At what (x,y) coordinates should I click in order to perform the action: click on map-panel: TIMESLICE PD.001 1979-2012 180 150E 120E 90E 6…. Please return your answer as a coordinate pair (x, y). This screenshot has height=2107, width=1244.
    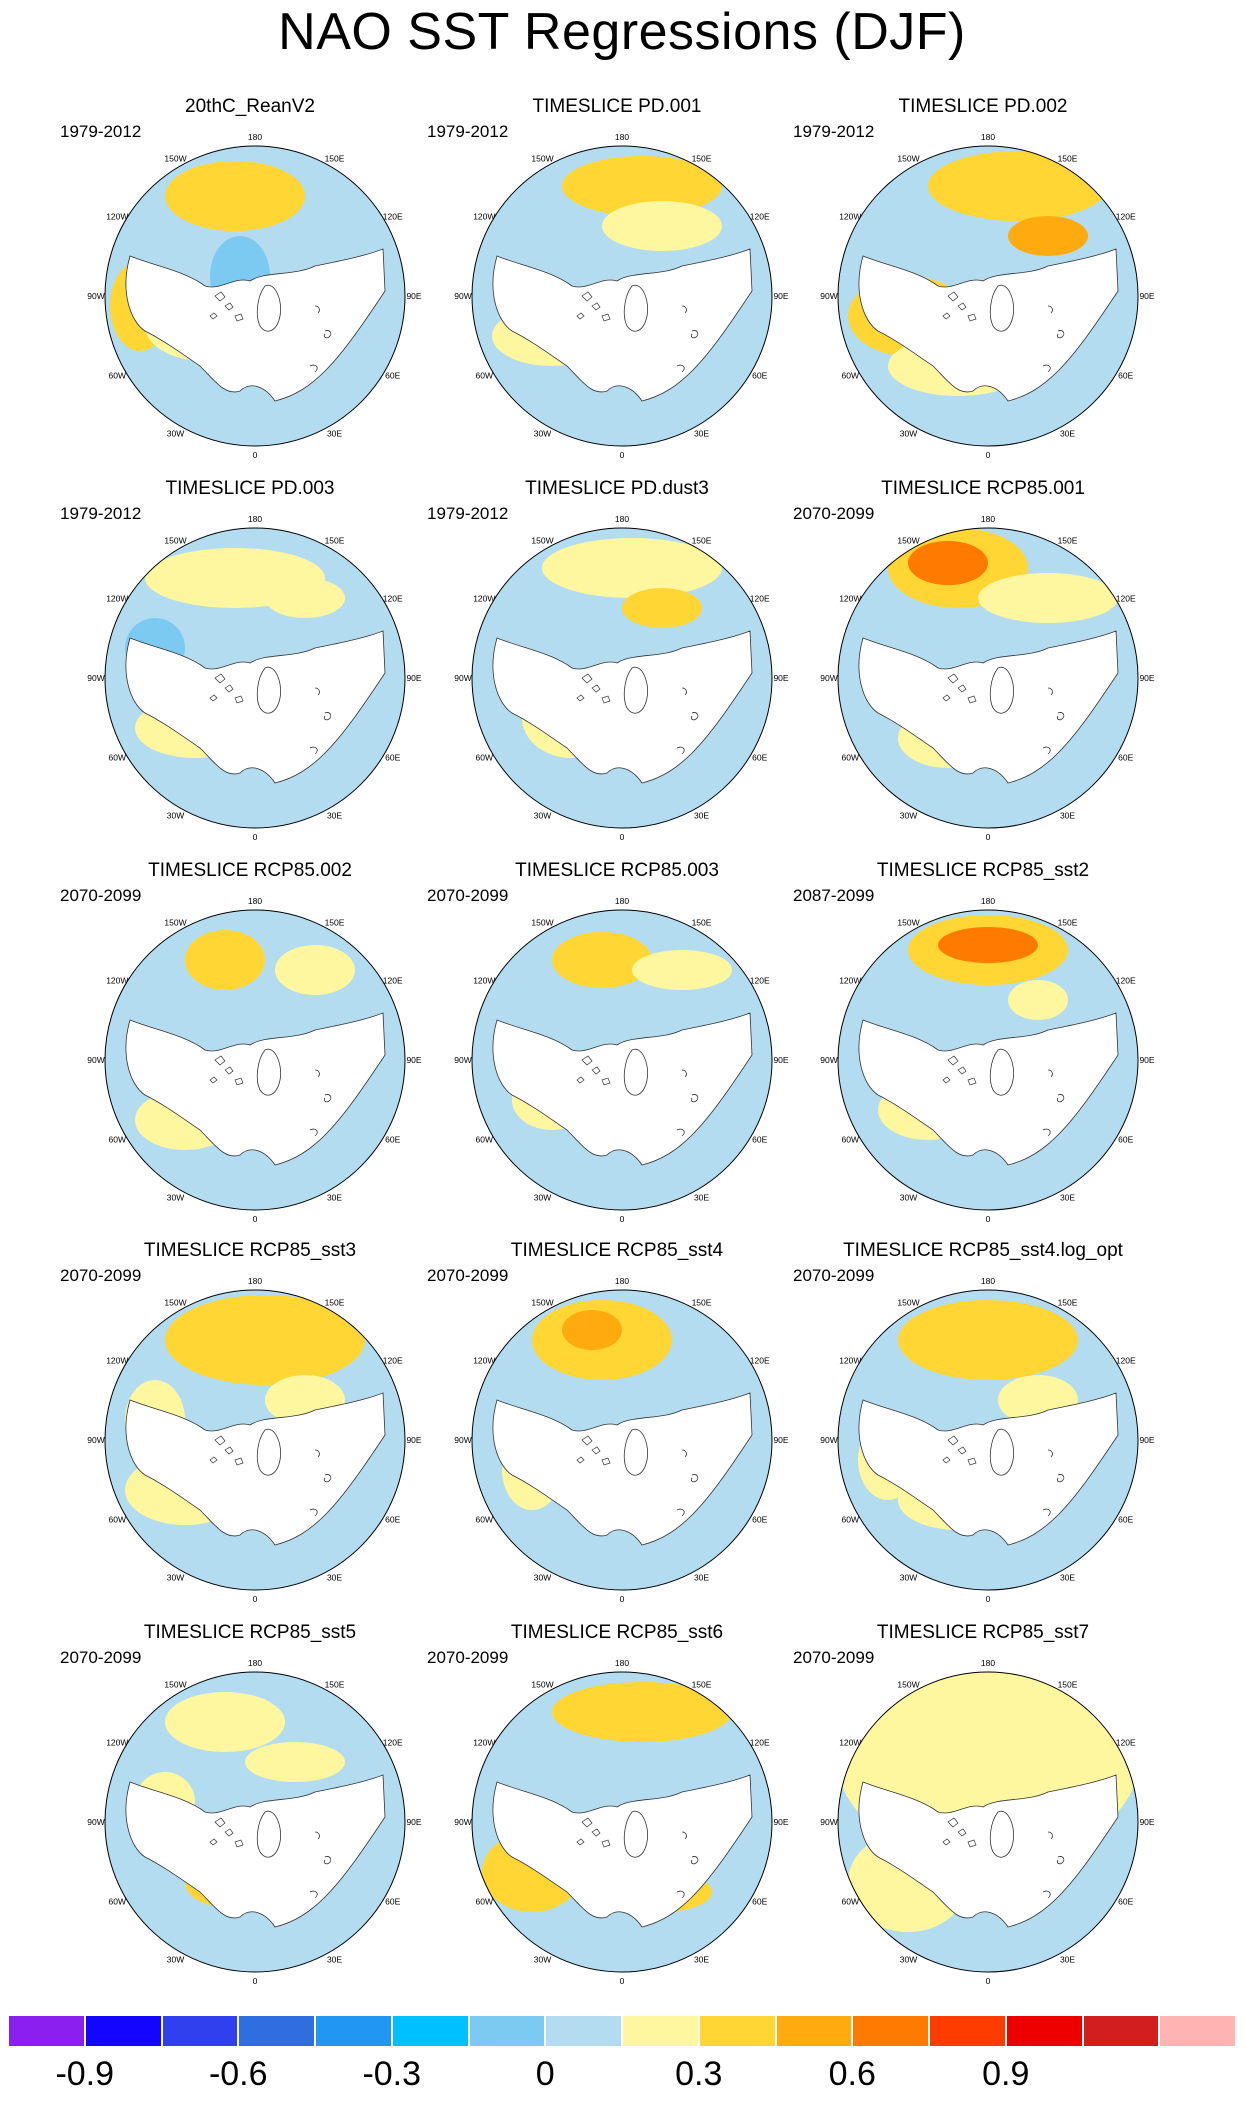
    Looking at the image, I should click on (617, 291).